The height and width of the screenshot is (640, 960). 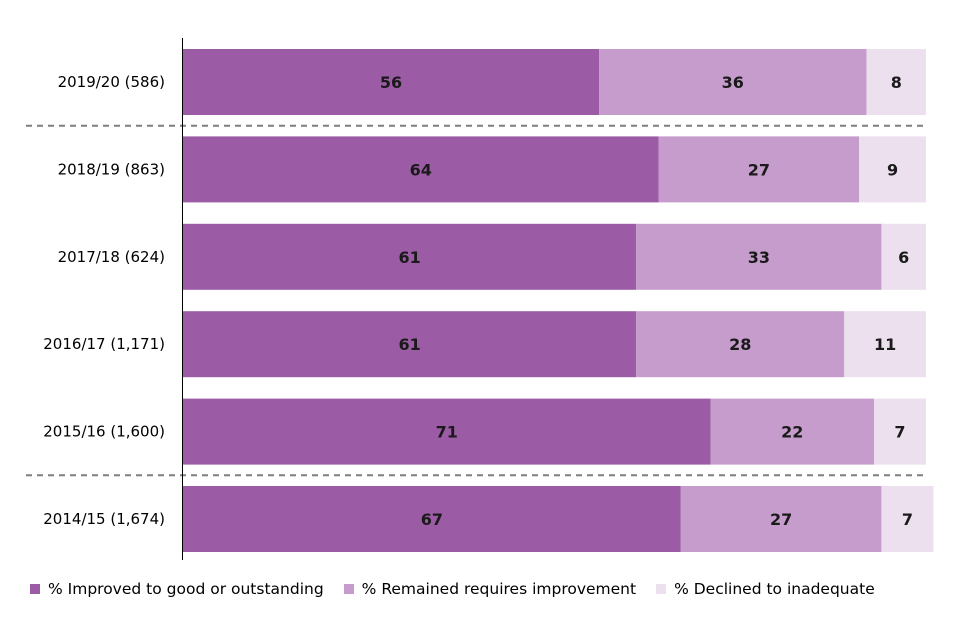 What do you see at coordinates (104, 519) in the screenshot?
I see `category-label: 2014/15 (1,674)` at bounding box center [104, 519].